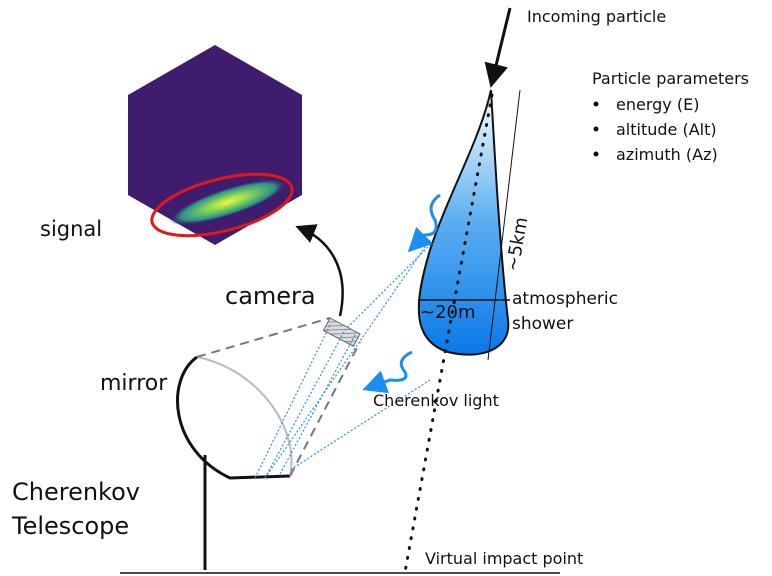 Image resolution: width=772 pixels, height=576 pixels. What do you see at coordinates (504, 558) in the screenshot?
I see `impact-label: Virtual impact point` at bounding box center [504, 558].